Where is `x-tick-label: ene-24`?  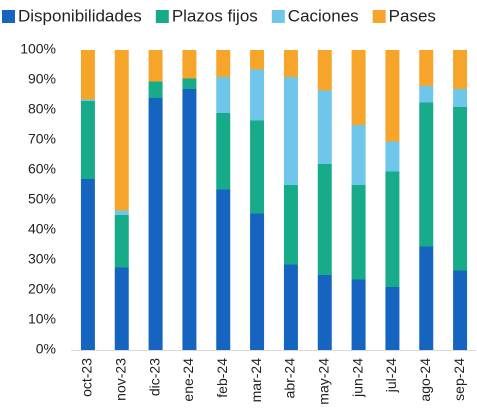
x-tick-label: ene-24 is located at coordinates (188, 380).